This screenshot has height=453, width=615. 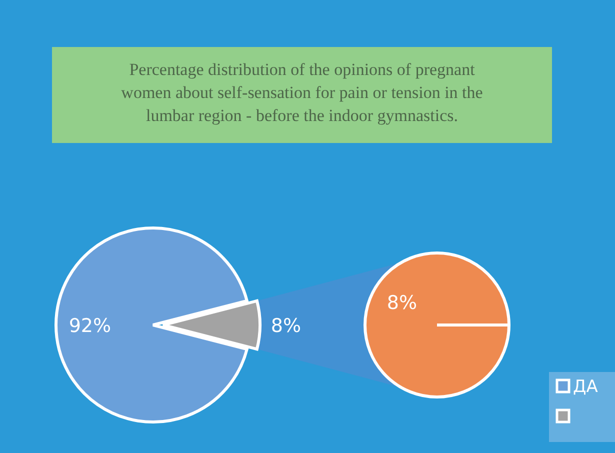 What do you see at coordinates (90, 326) in the screenshot?
I see `data-label: 92%` at bounding box center [90, 326].